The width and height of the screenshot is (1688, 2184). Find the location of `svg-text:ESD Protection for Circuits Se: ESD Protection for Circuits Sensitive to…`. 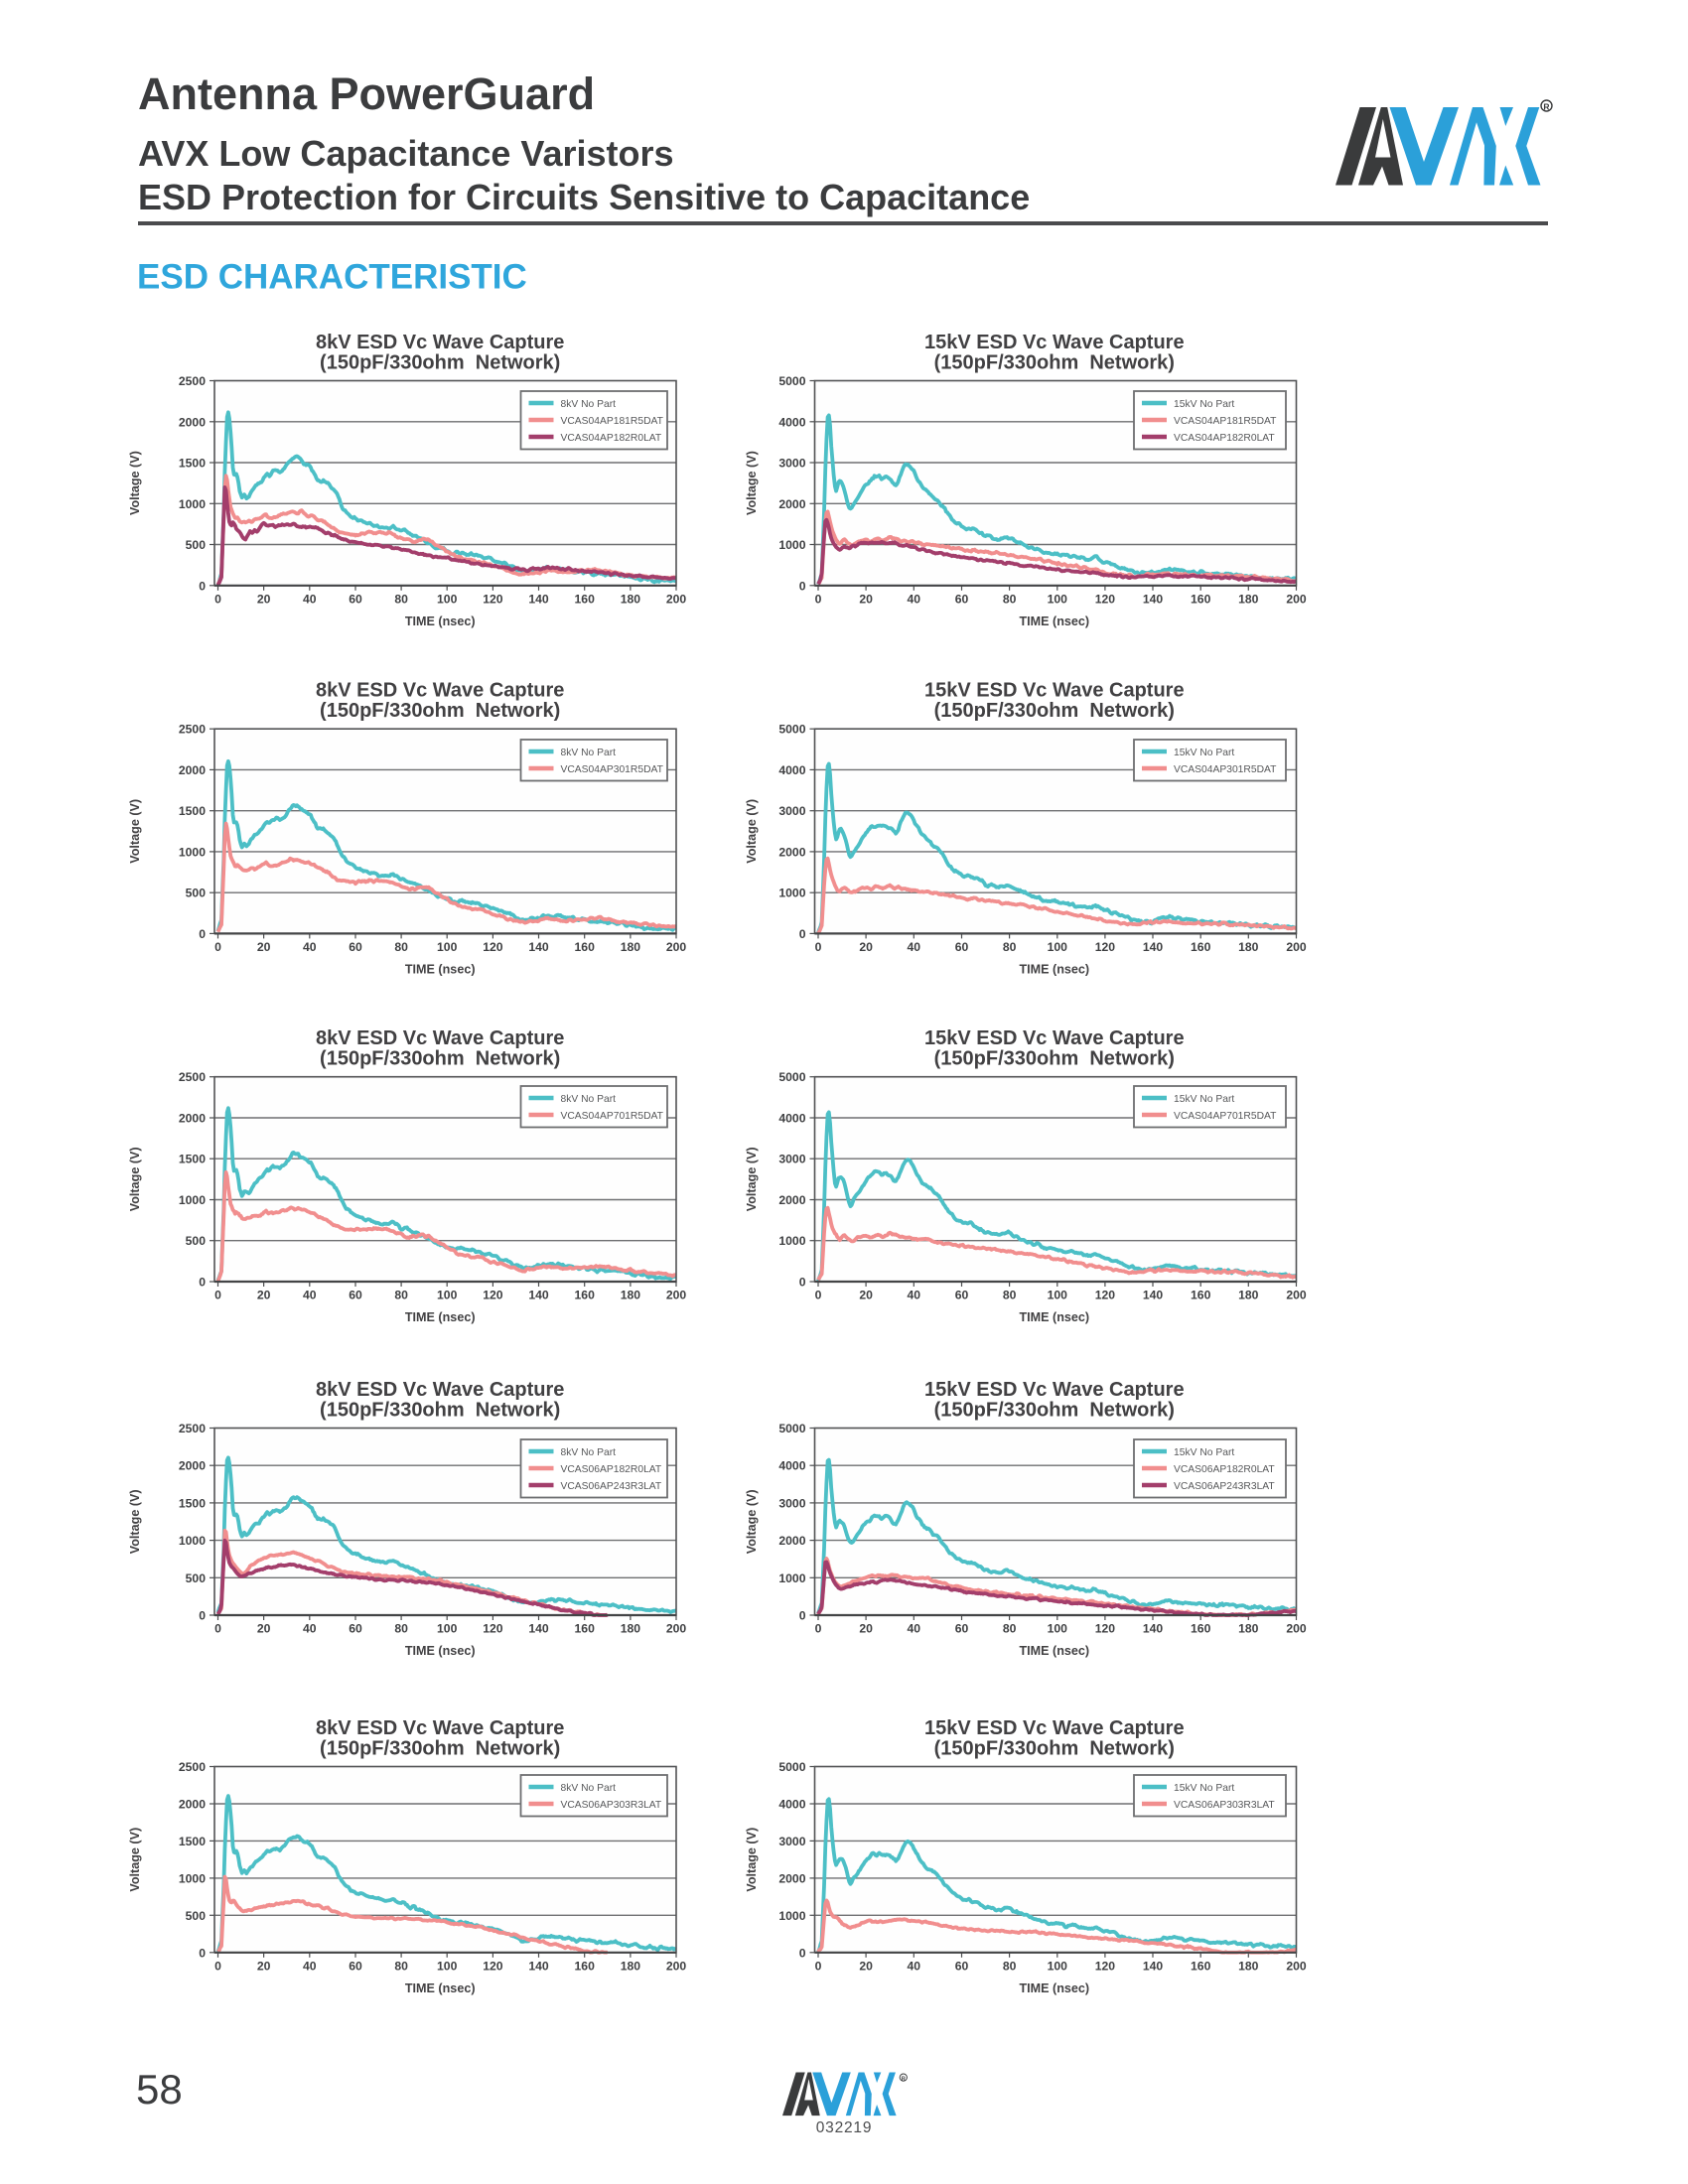

svg-text:ESD Protection for Circuits Se: ESD Protection for Circuits Sensitive to… is located at coordinates (584, 197).